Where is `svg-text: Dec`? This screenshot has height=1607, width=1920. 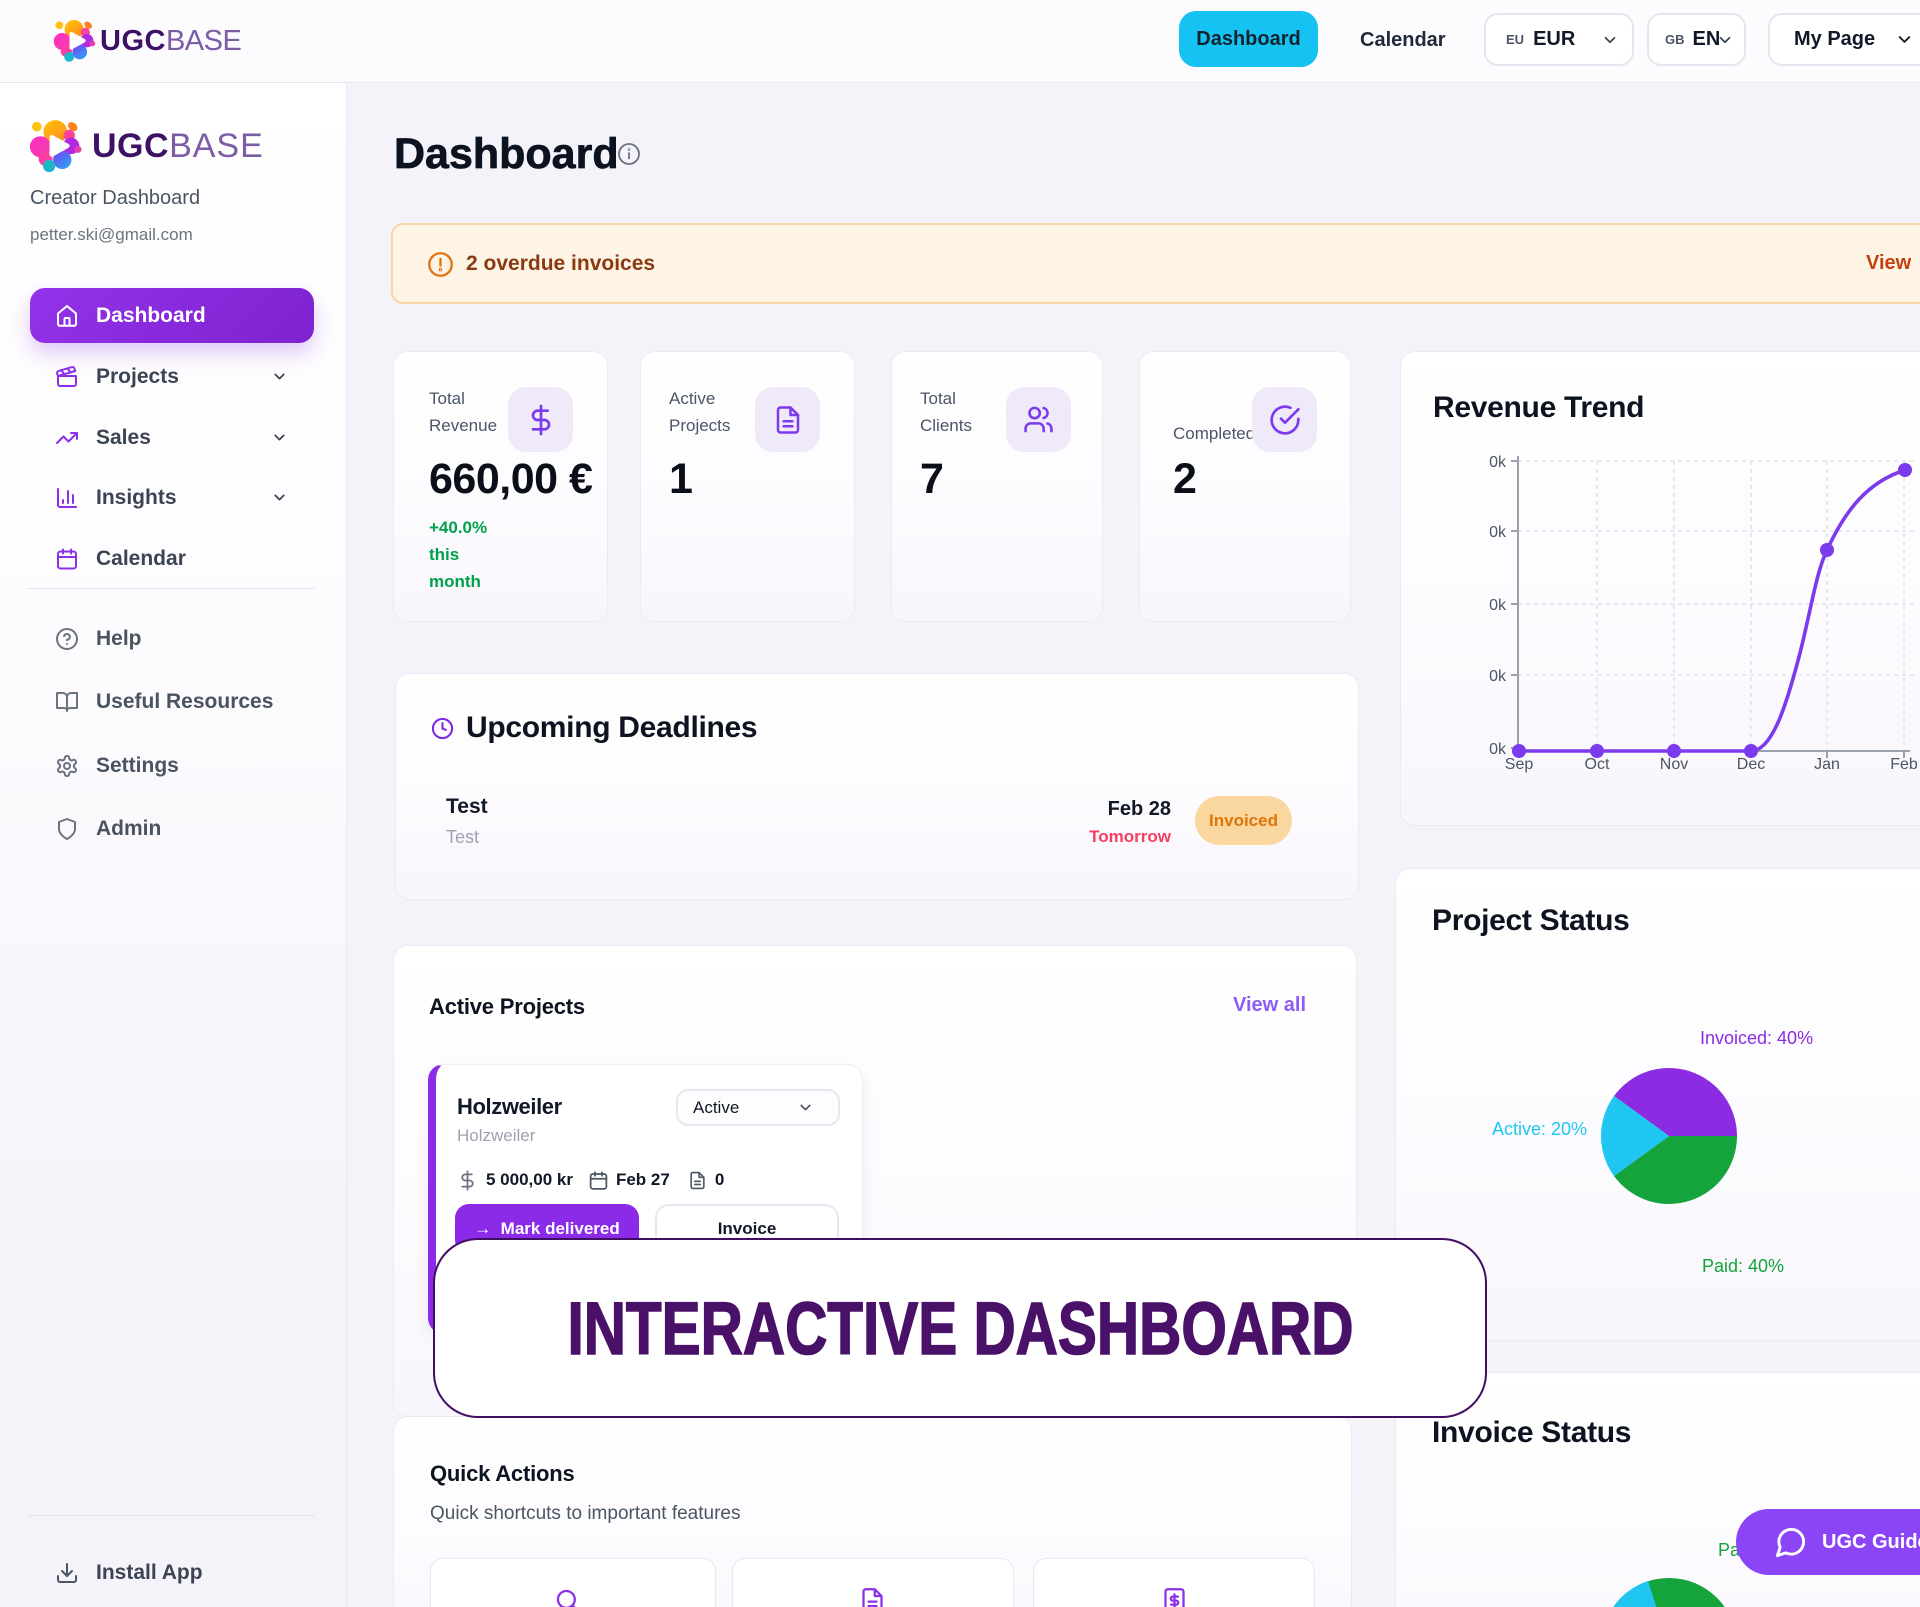 svg-text: Dec is located at coordinates (1751, 764).